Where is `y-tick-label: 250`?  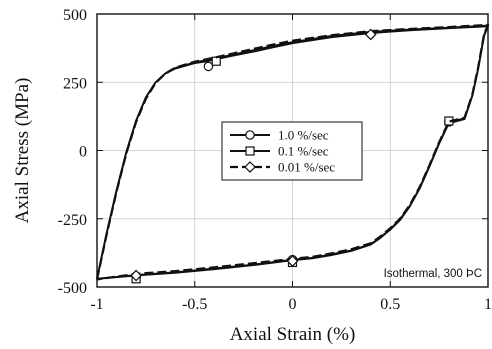
y-tick-label: 250 is located at coordinates (75, 83).